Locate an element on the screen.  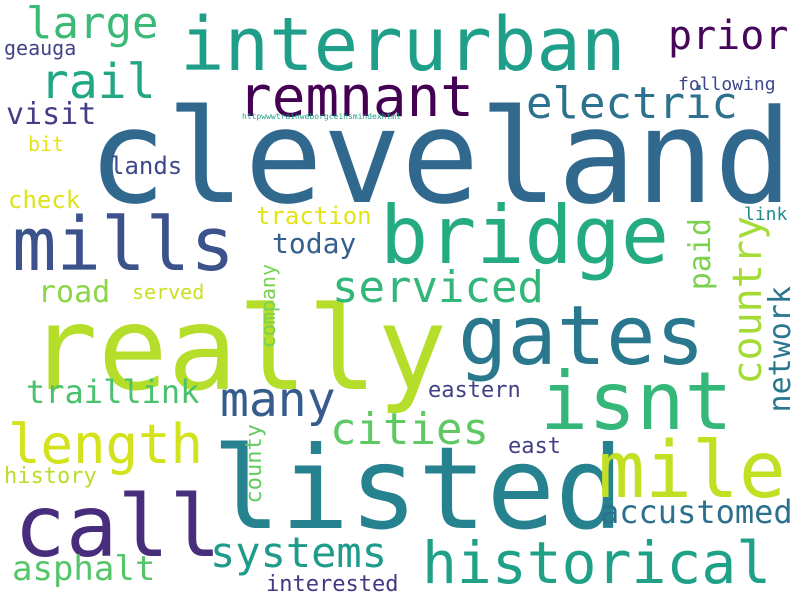
word-company: company is located at coordinates (268, 306).